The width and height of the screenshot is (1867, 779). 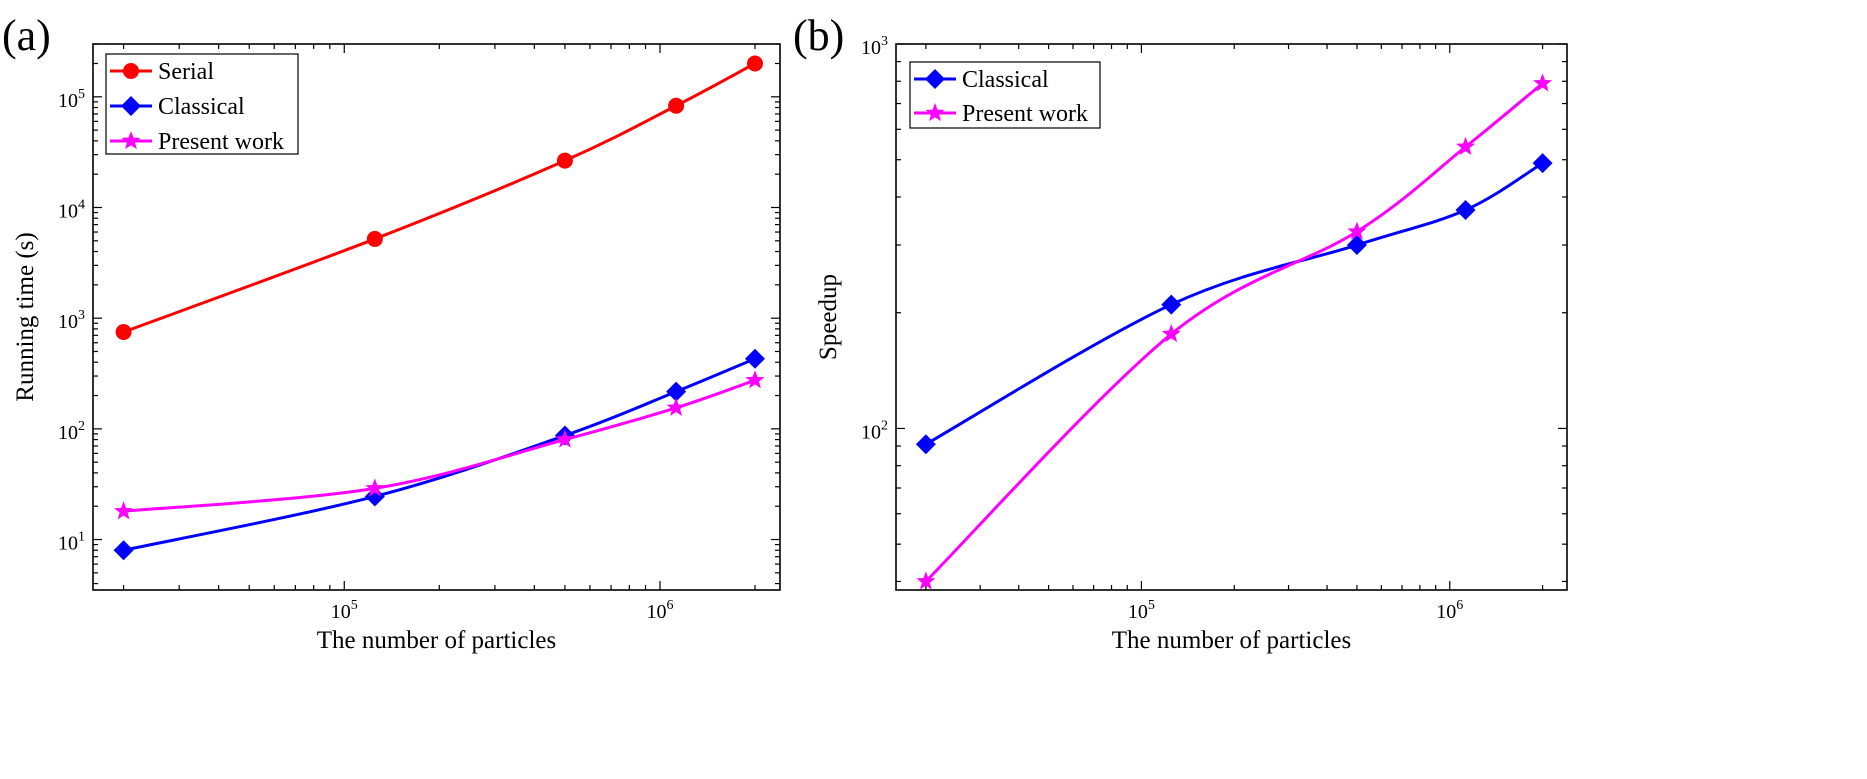 What do you see at coordinates (186, 72) in the screenshot?
I see `legend-label: Serial` at bounding box center [186, 72].